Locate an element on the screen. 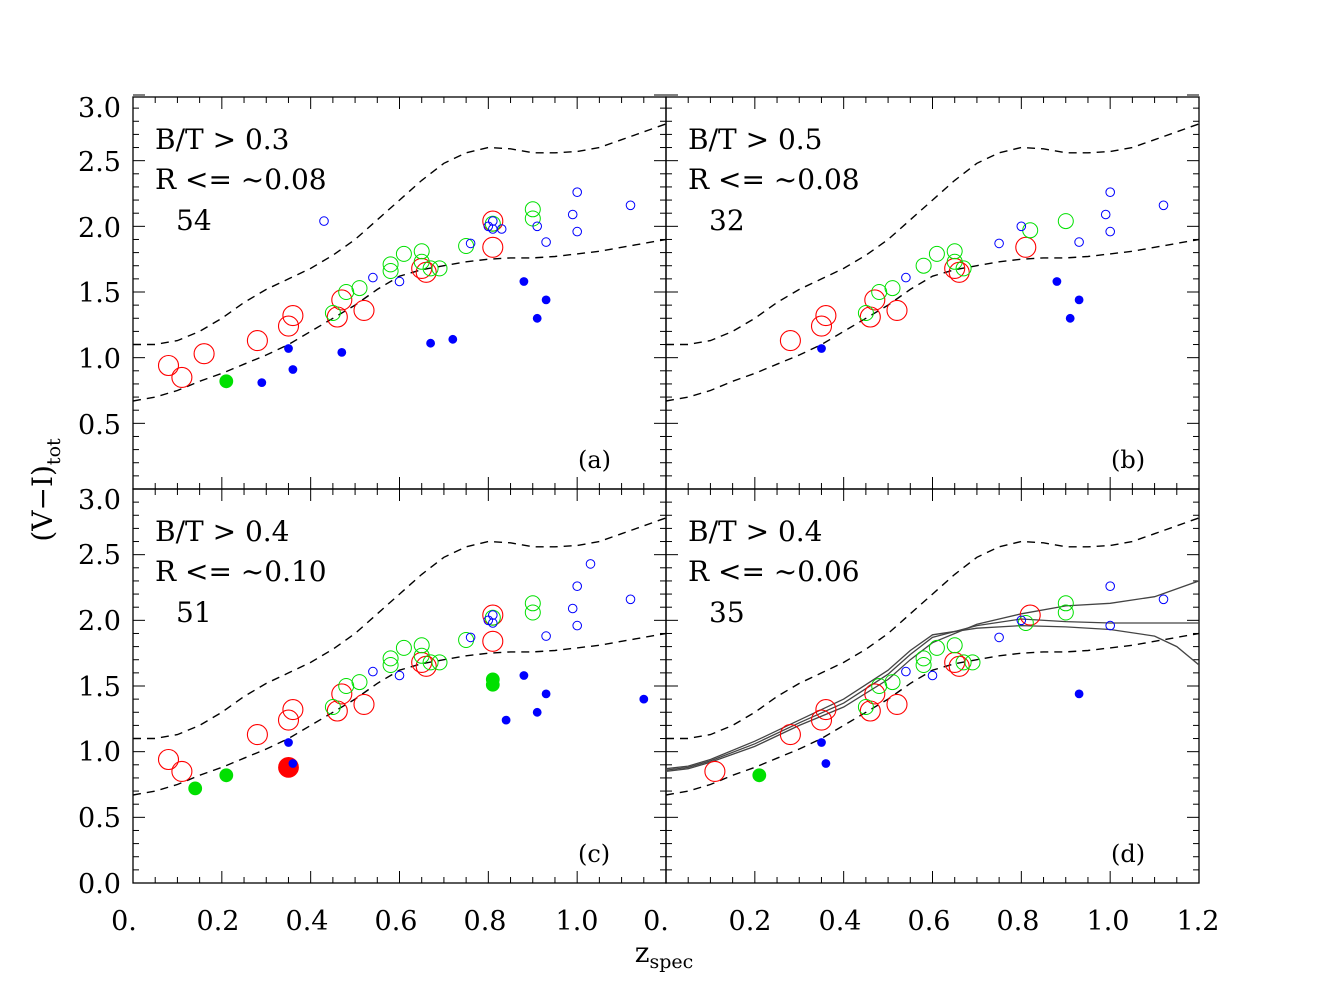 The height and width of the screenshot is (981, 1331). x-tick-label: 0.2 is located at coordinates (750, 921).